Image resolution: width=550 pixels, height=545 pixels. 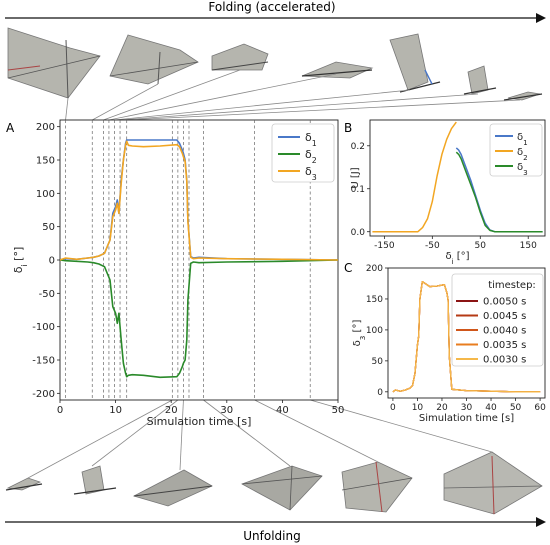 I want to click on legend-a-frame, so click(x=303, y=153).